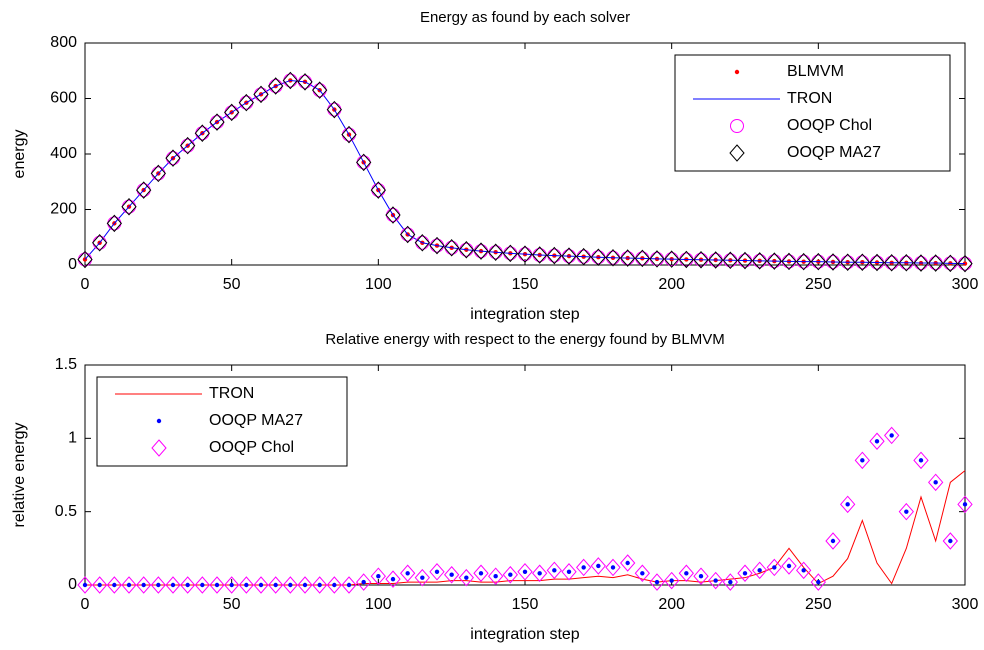  Describe the element at coordinates (72, 438) in the screenshot. I see `y-tick-label: 1` at that location.